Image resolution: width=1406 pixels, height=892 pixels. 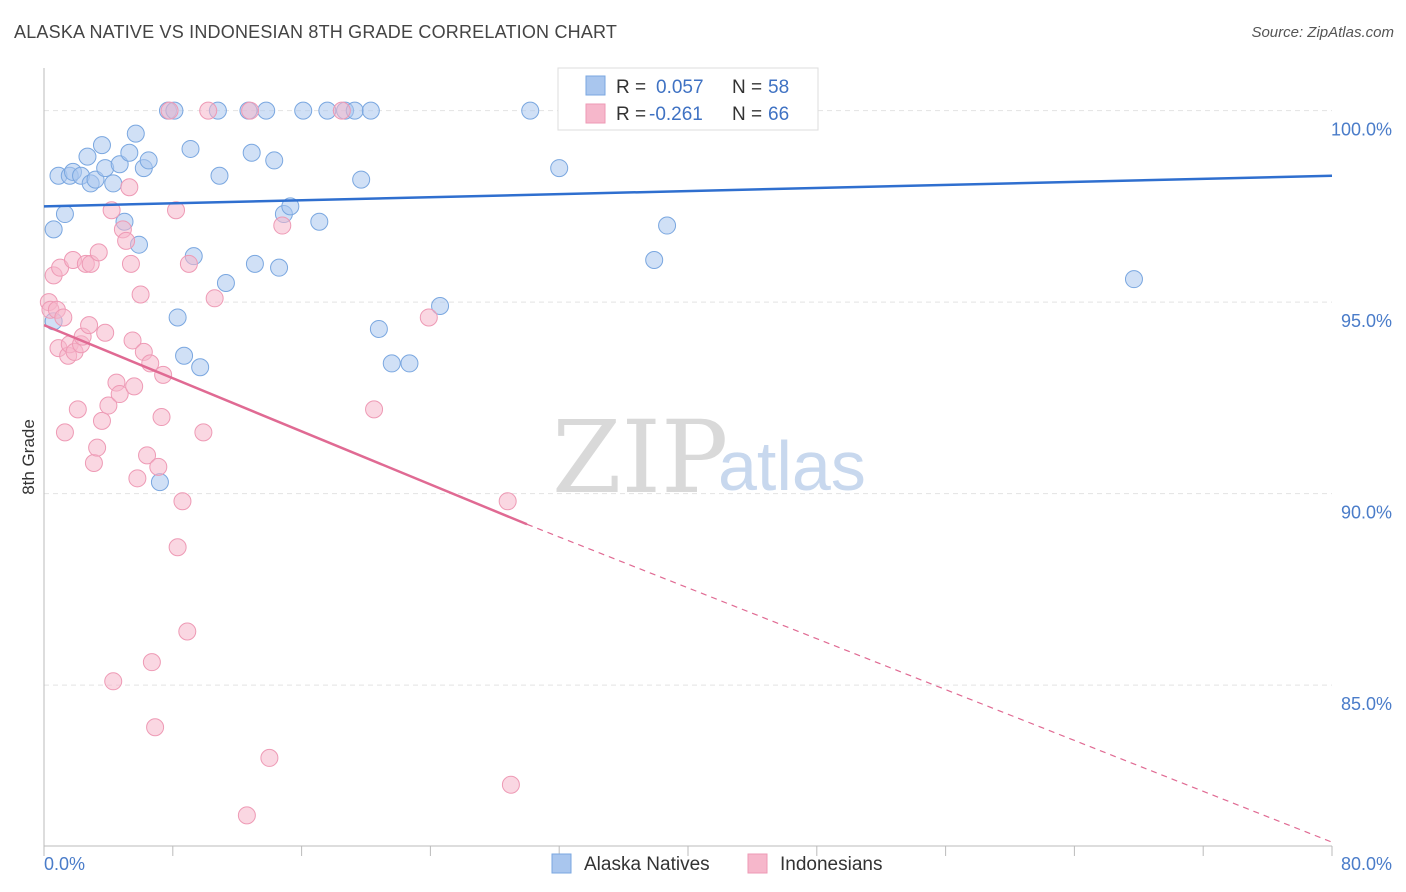 I want to click on legend-n-value-2: 66, so click(x=778, y=114).